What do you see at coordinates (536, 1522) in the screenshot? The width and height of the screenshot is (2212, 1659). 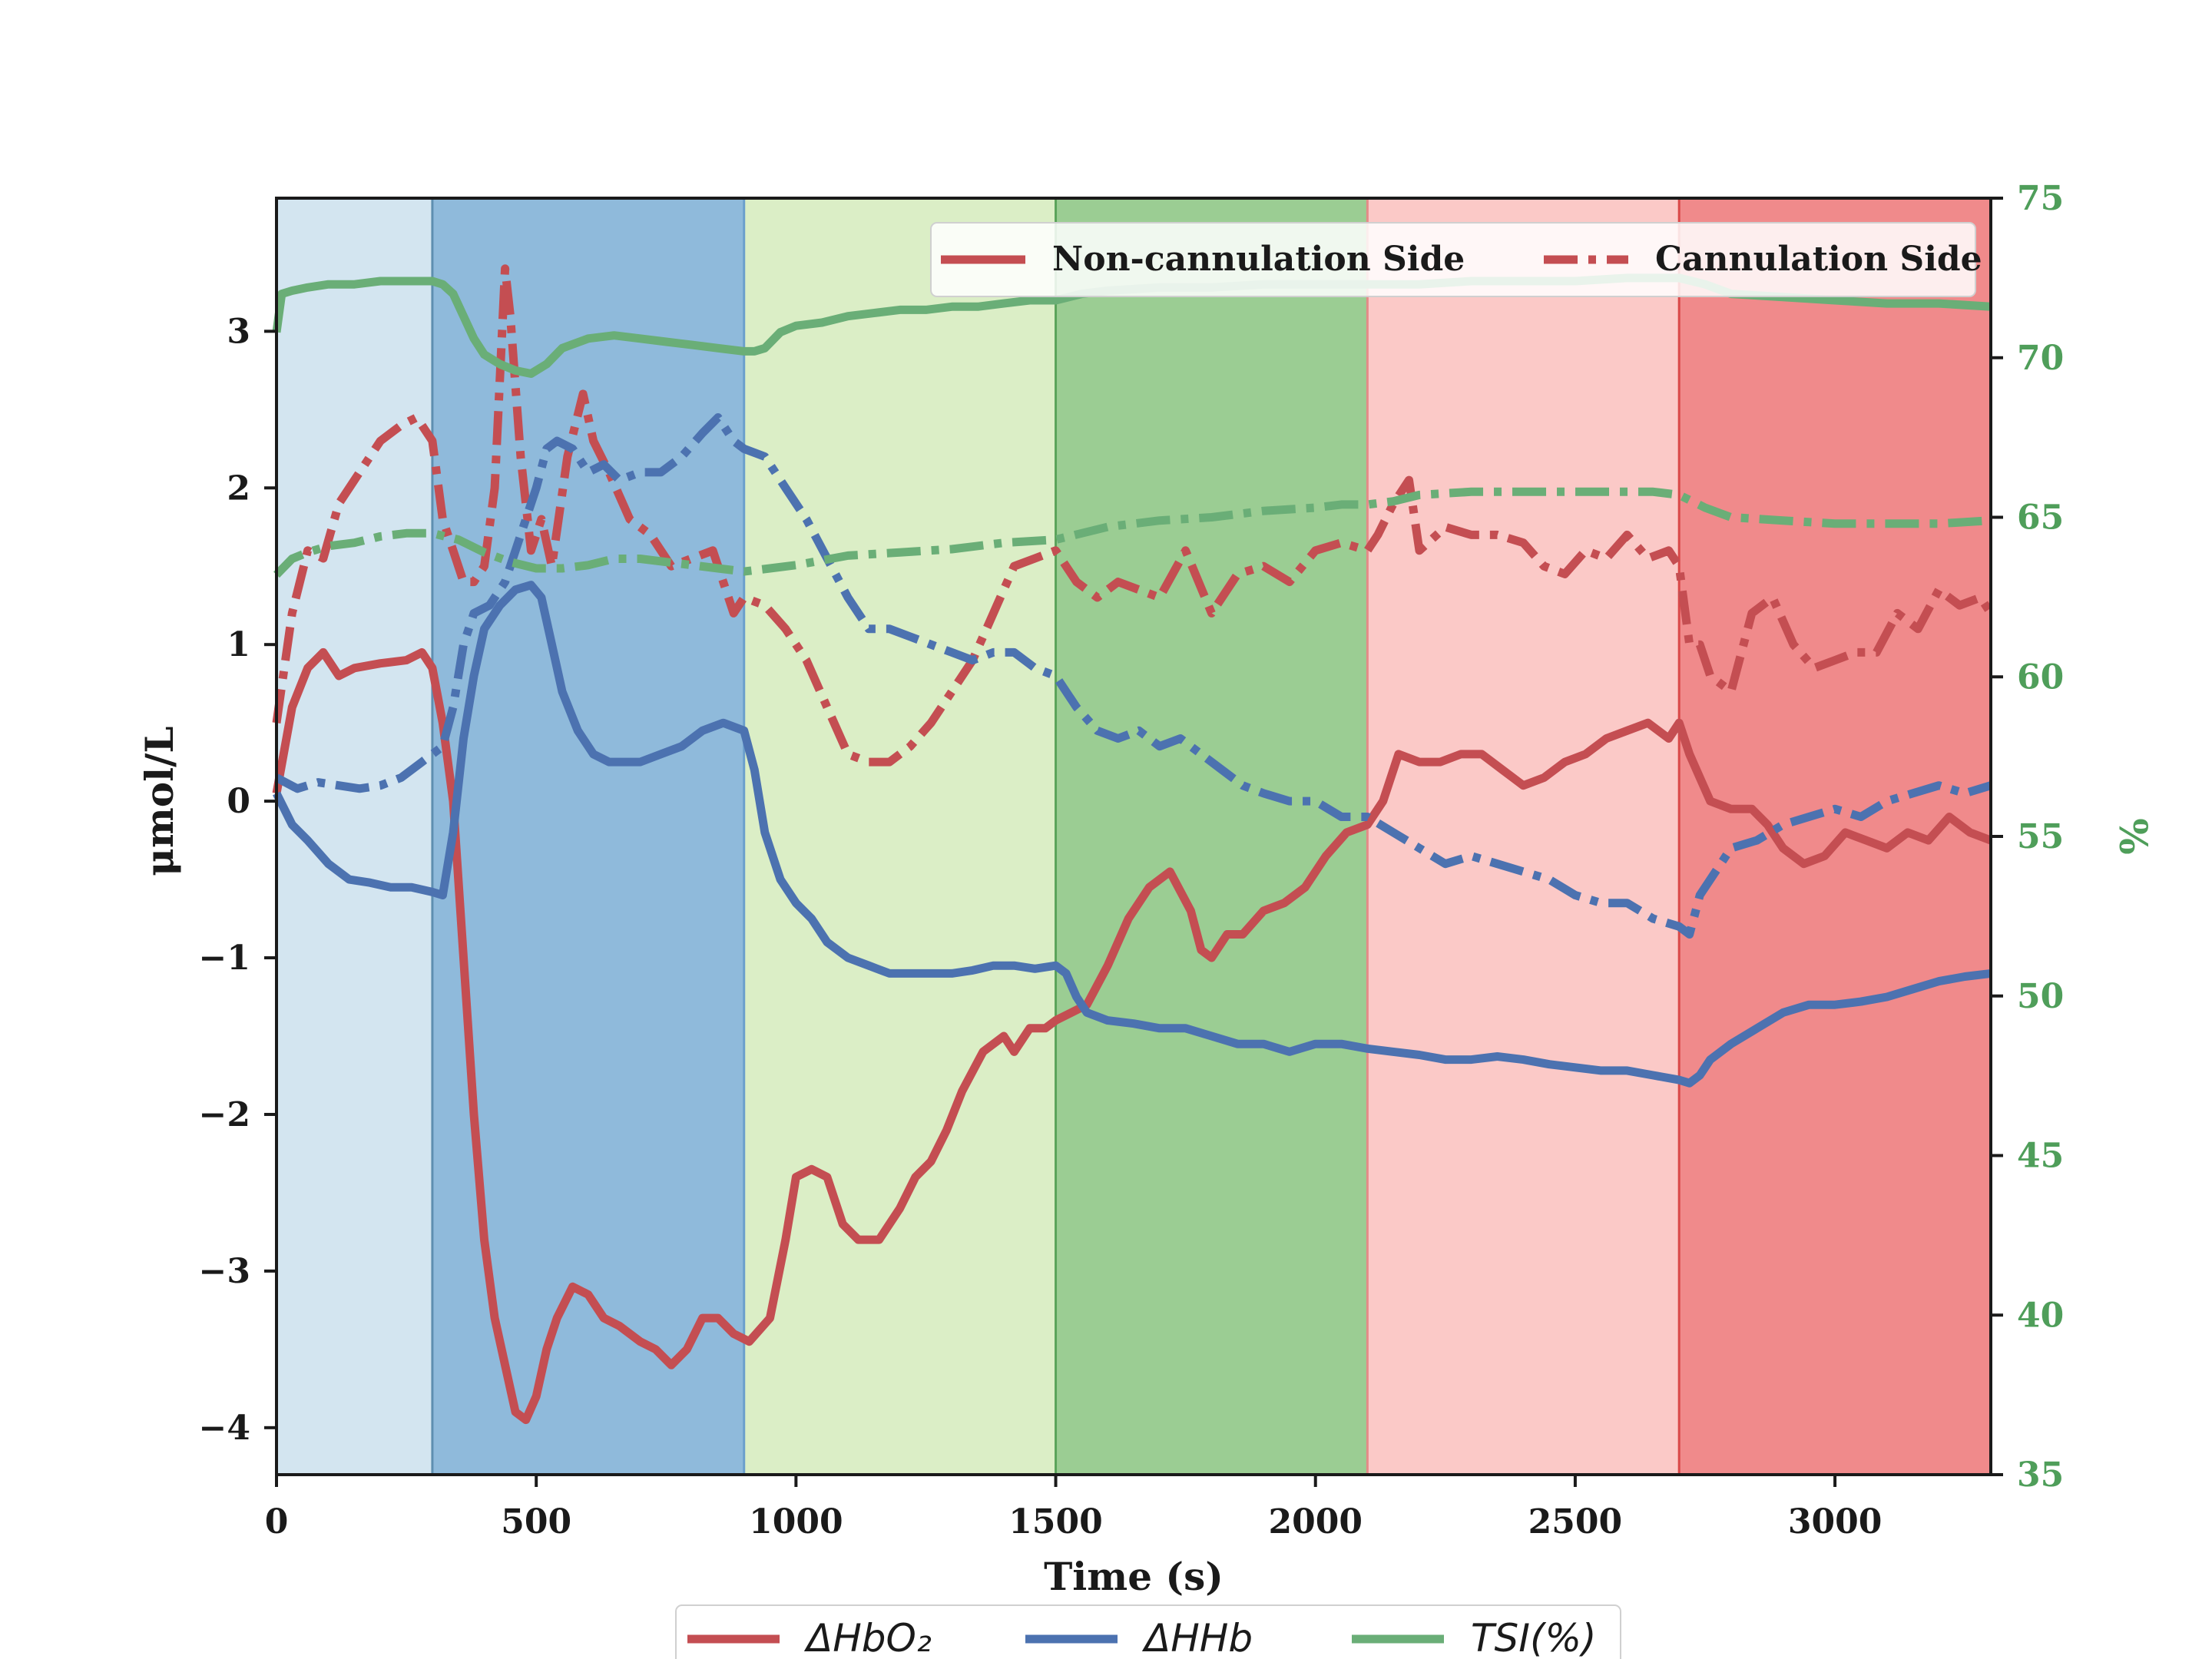 I see `x-tick-label: 500` at bounding box center [536, 1522].